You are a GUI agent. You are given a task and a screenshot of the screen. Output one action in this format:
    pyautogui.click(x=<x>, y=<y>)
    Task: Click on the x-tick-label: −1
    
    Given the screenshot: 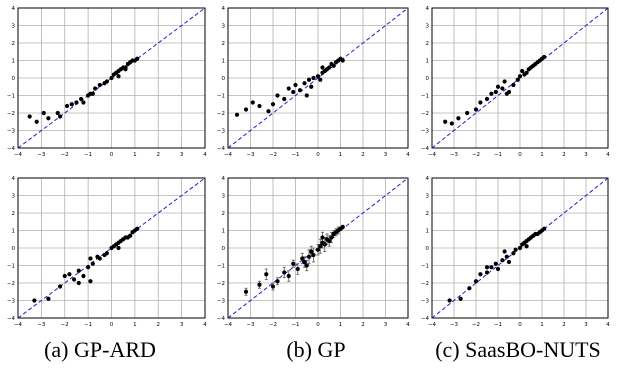 What is the action you would take?
    pyautogui.click(x=498, y=155)
    